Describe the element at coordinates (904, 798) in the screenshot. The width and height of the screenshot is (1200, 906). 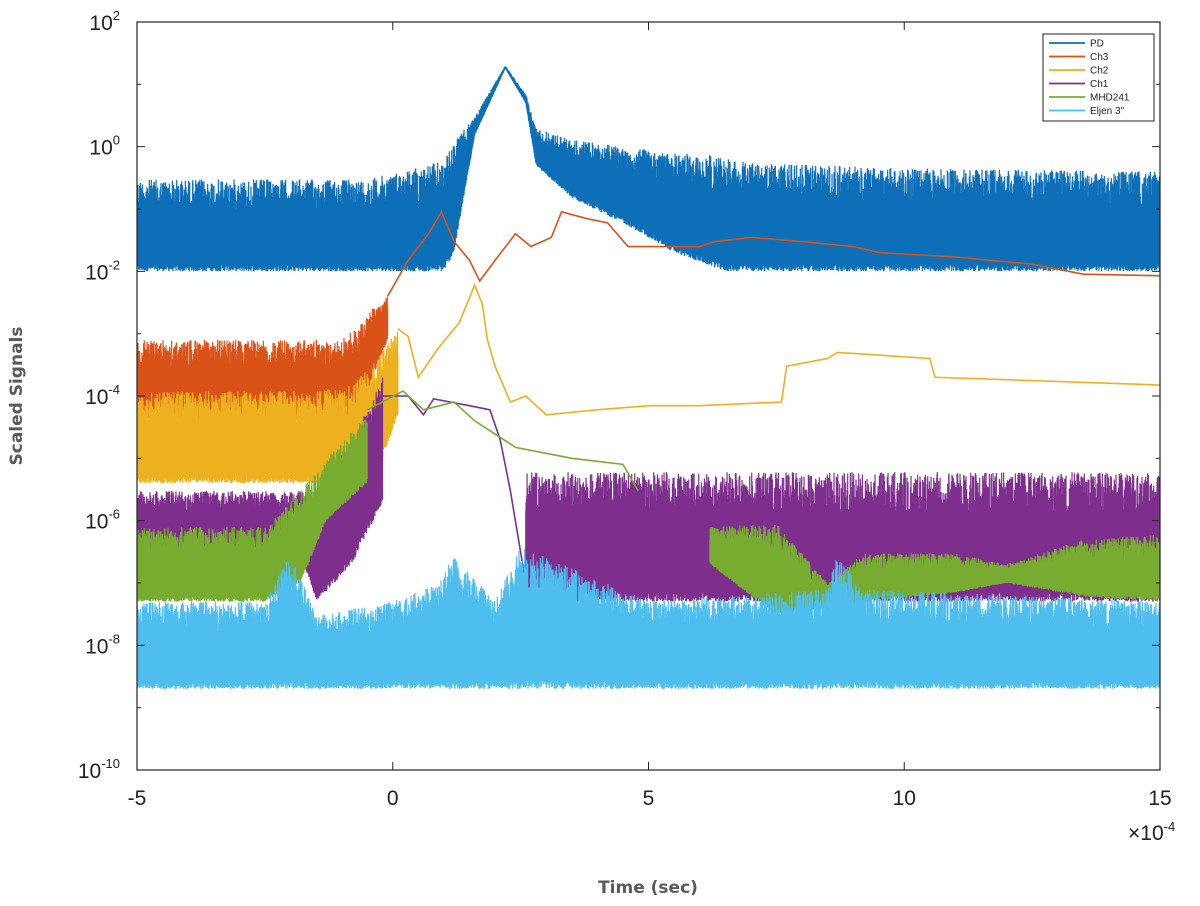
I see `x-tick-label: 10` at that location.